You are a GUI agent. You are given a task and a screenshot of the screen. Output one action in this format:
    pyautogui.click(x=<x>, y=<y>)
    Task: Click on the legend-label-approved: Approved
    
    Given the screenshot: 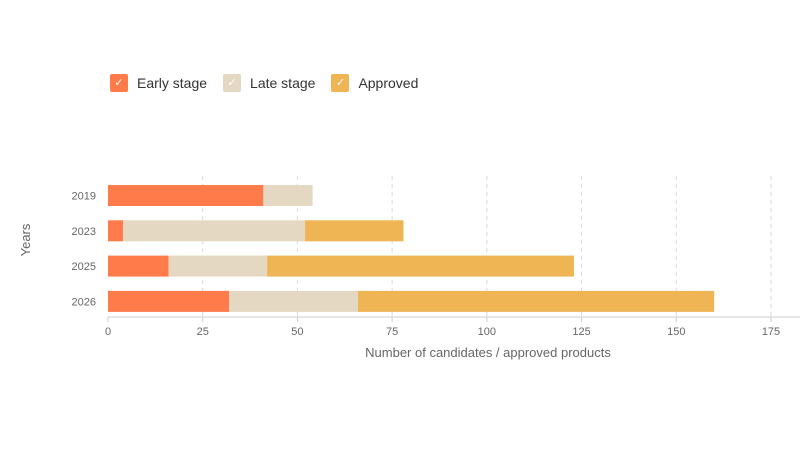 What is the action you would take?
    pyautogui.click(x=388, y=83)
    